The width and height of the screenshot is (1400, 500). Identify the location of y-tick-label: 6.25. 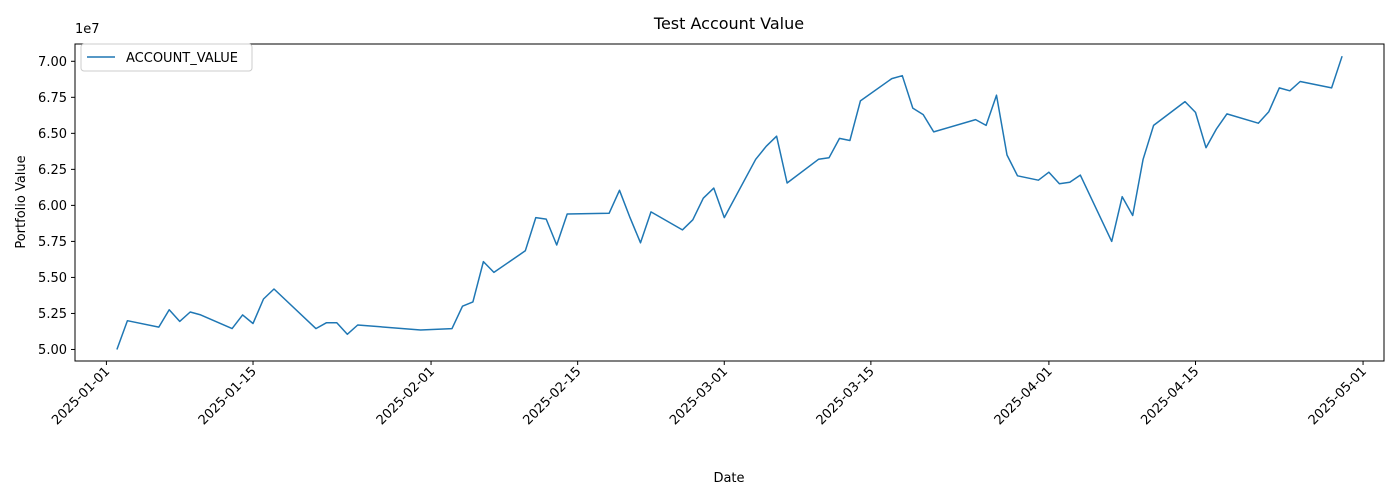
(52, 170).